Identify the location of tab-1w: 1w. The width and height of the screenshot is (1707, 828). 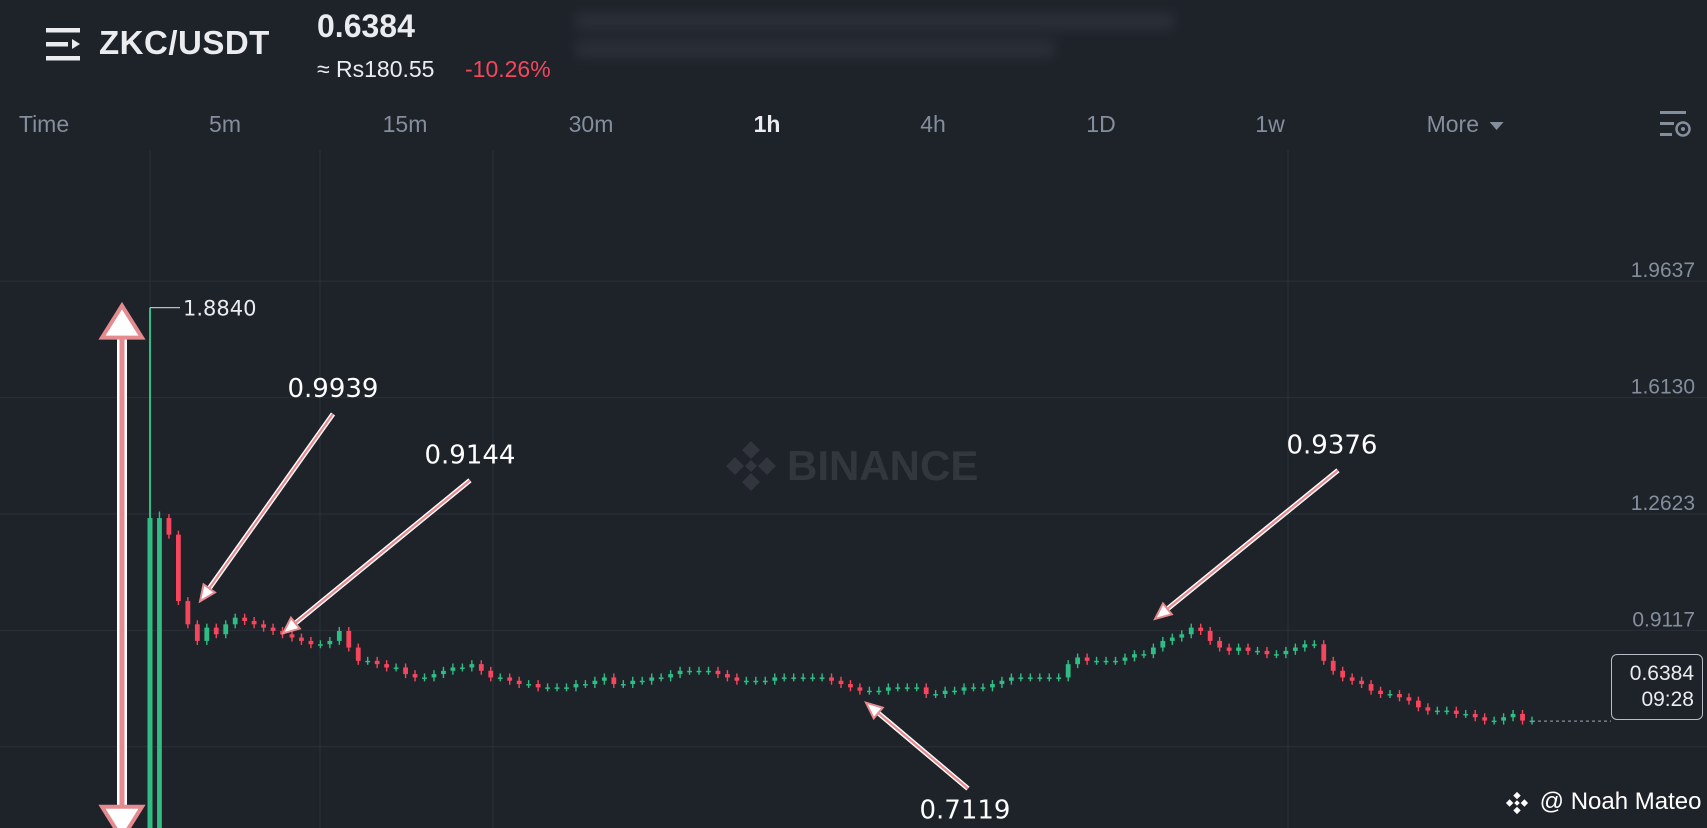
(1270, 124).